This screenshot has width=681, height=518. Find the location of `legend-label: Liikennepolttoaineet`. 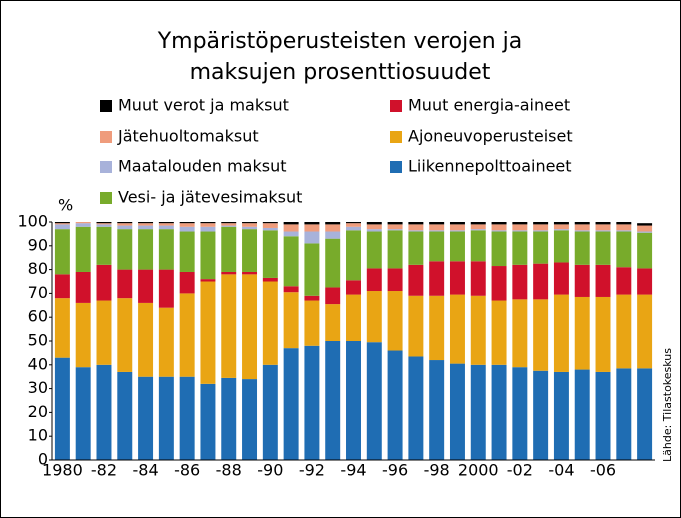

legend-label: Liikennepolttoaineet is located at coordinates (490, 166).